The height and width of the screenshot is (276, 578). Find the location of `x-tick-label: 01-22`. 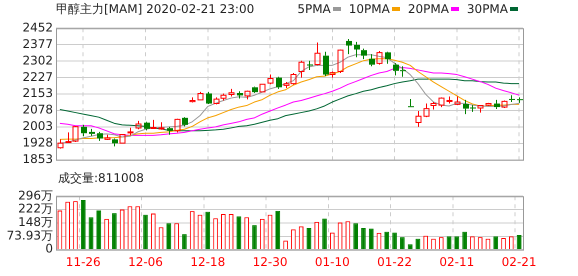

x-tick-label: 01-22 is located at coordinates (394, 261).